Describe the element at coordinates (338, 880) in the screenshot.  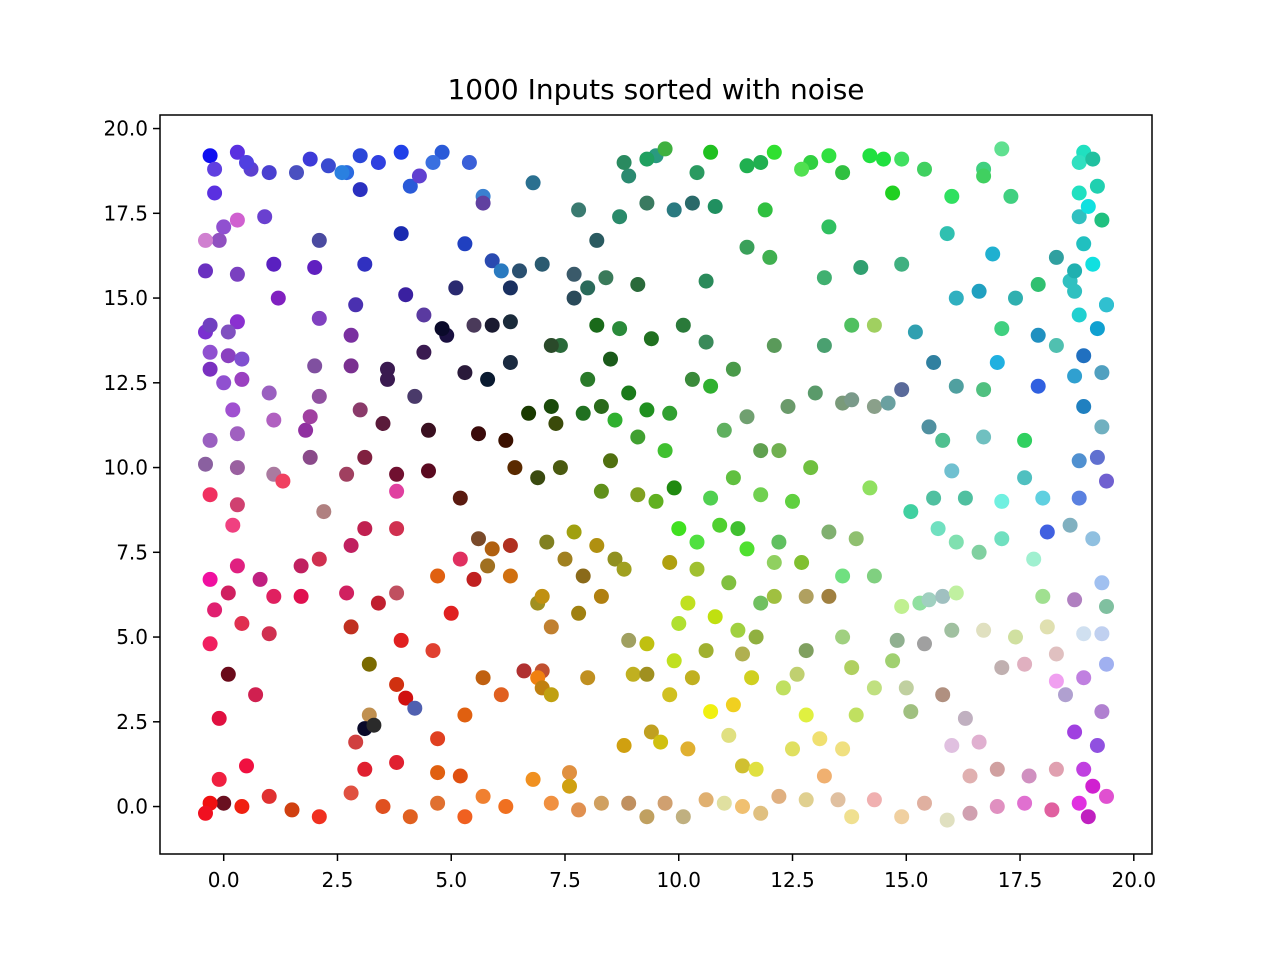
I see `x-tick-label: 2.5` at that location.